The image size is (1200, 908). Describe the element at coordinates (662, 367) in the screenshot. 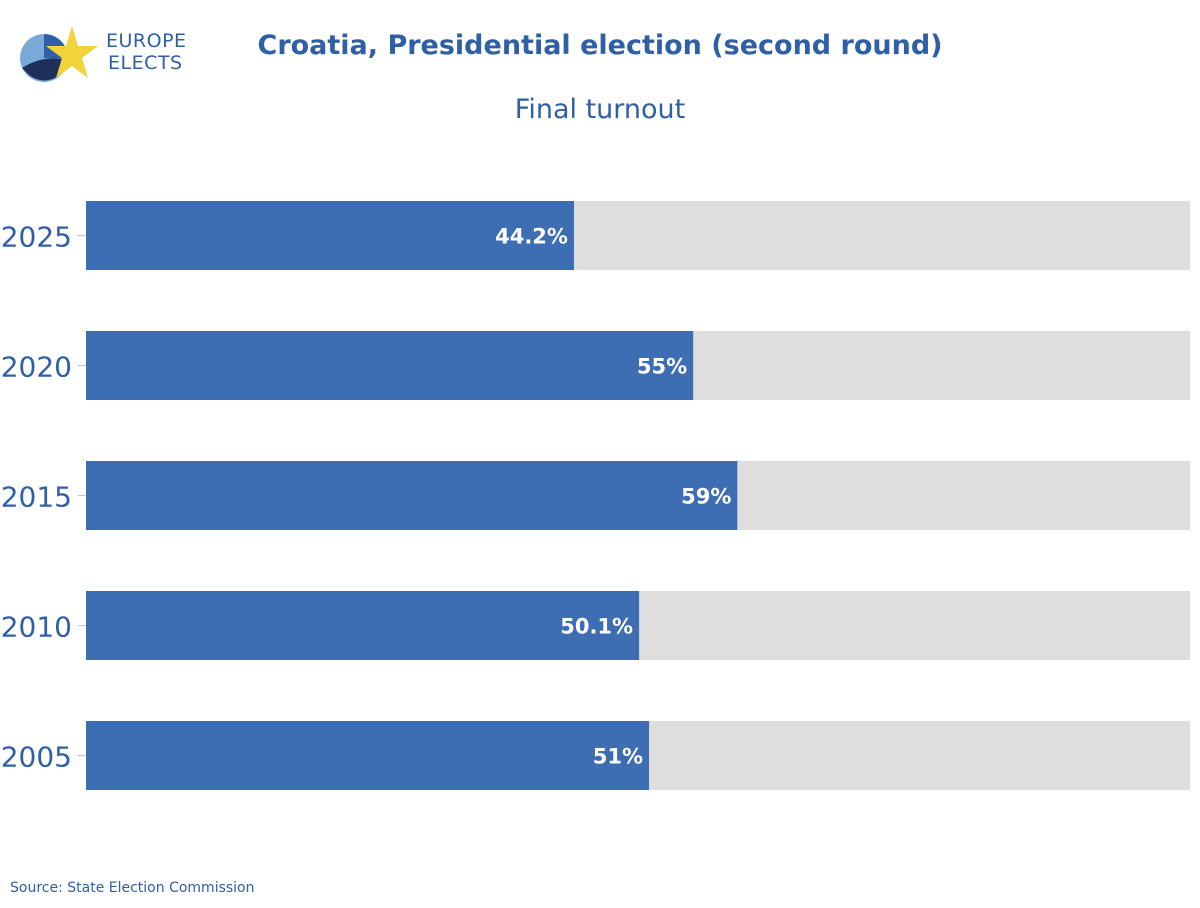

I see `value-label-2020: 55%` at that location.